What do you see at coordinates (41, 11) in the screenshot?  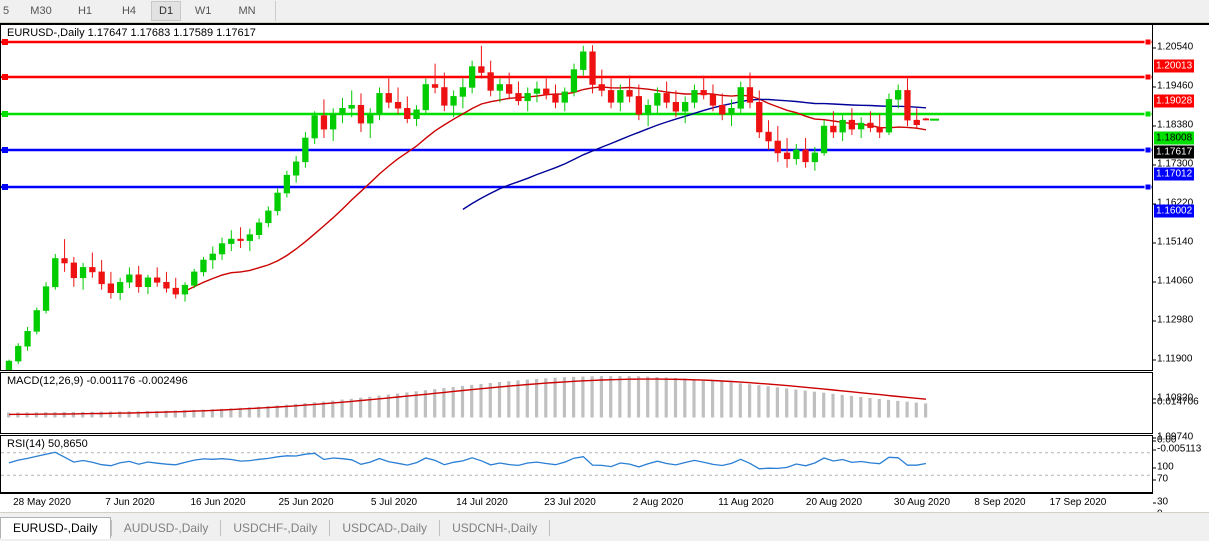 I see `timeframe-button-m30: M30` at bounding box center [41, 11].